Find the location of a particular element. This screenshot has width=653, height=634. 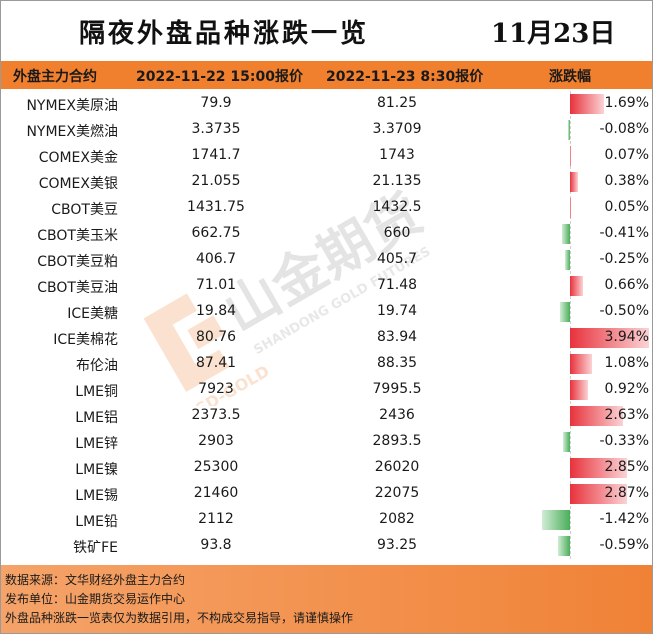

row-price1: 7923 is located at coordinates (216, 389).